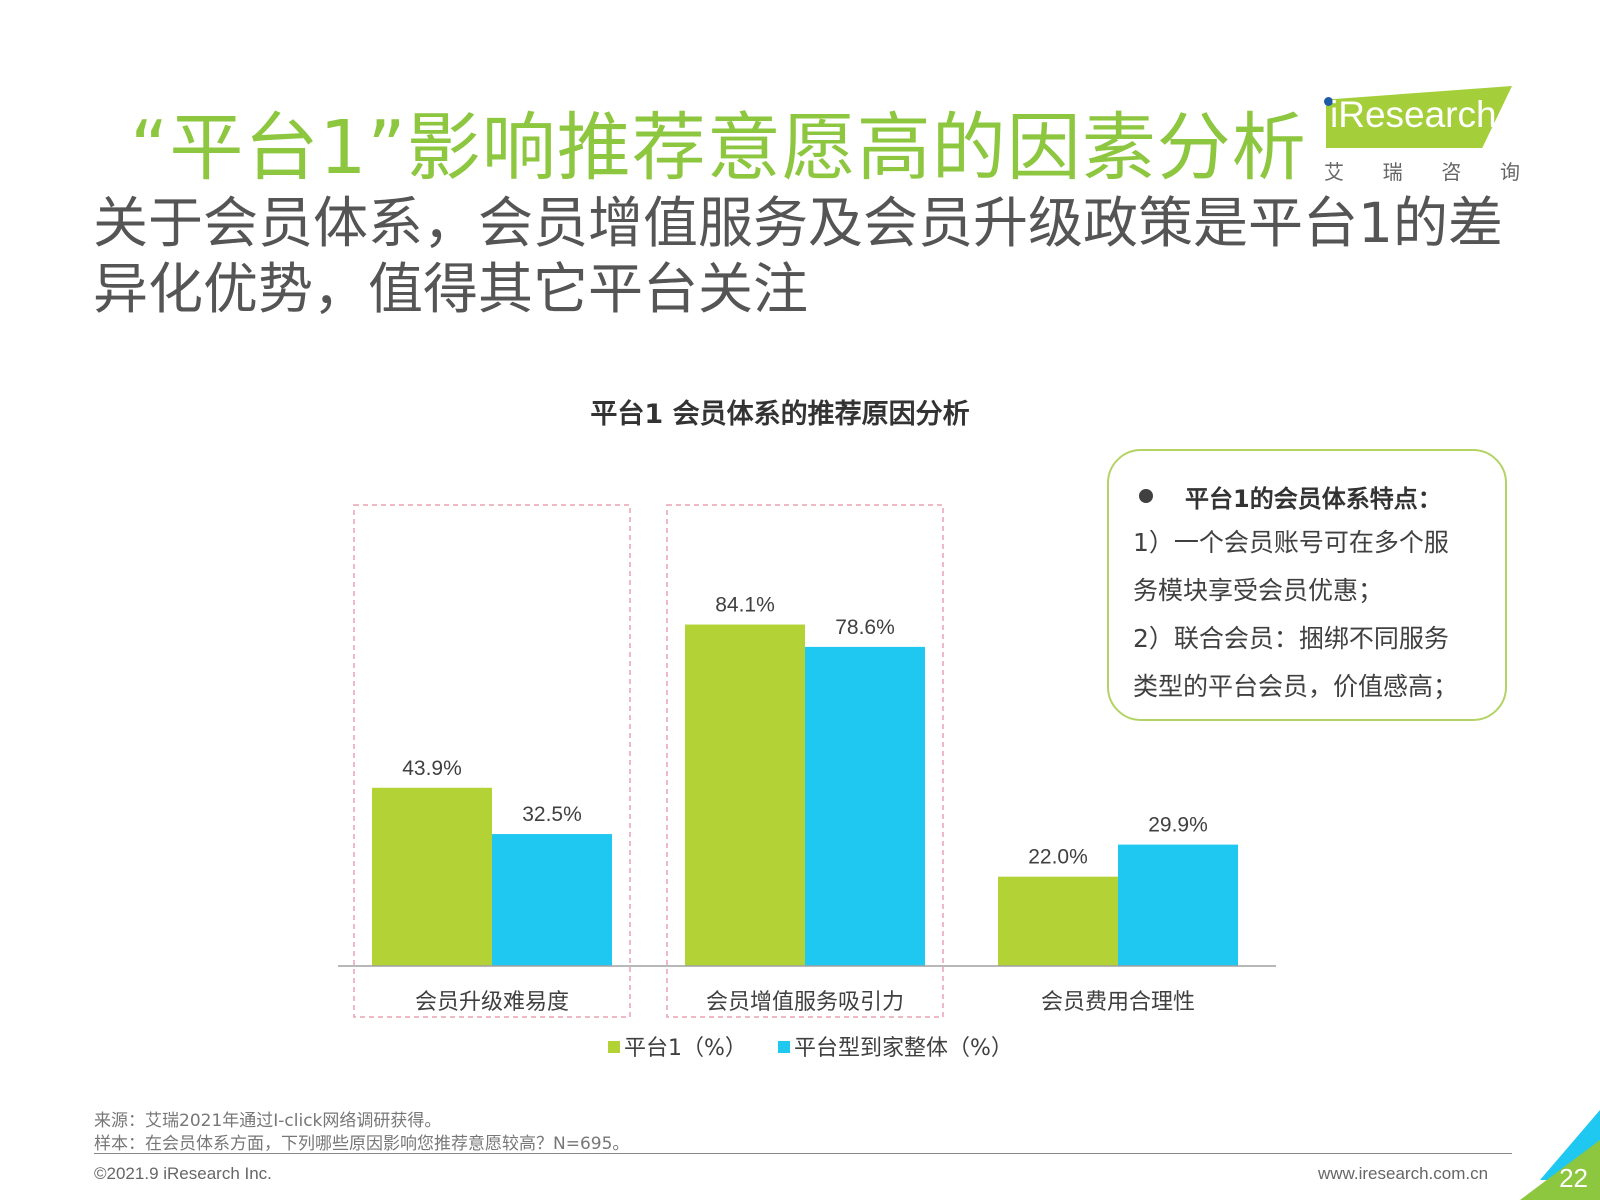 The height and width of the screenshot is (1200, 1600). I want to click on logo-subtitle: 艾 瑞 咨 询, so click(1422, 170).